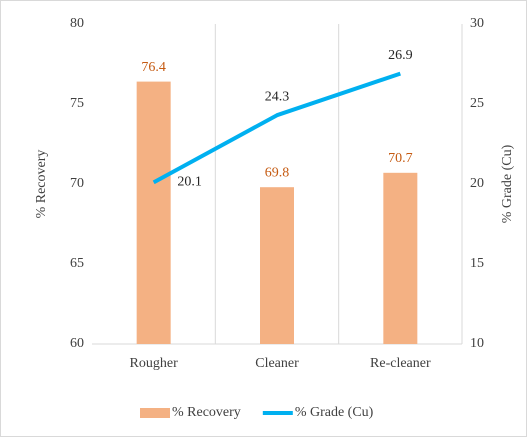 This screenshot has height=437, width=527. What do you see at coordinates (400, 363) in the screenshot?
I see `x-tick-label: Re-cleaner` at bounding box center [400, 363].